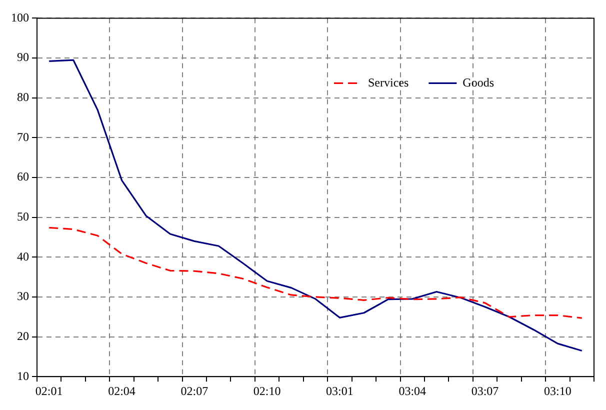 The height and width of the screenshot is (410, 606). Describe the element at coordinates (267, 391) in the screenshot. I see `x-tick-label: 02:10` at that location.